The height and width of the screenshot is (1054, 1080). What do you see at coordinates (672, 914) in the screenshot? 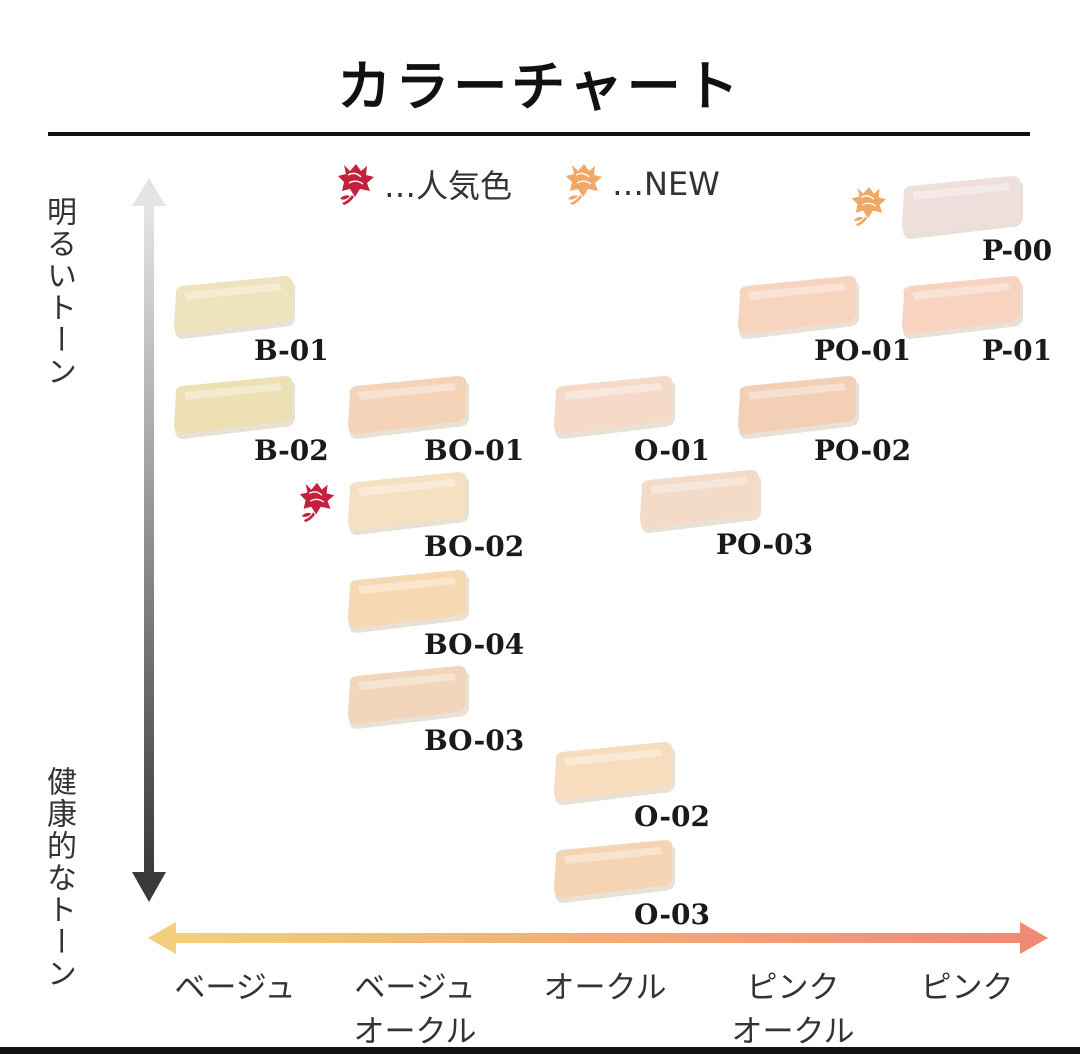
I see `swatch-code-label: O-03` at bounding box center [672, 914].